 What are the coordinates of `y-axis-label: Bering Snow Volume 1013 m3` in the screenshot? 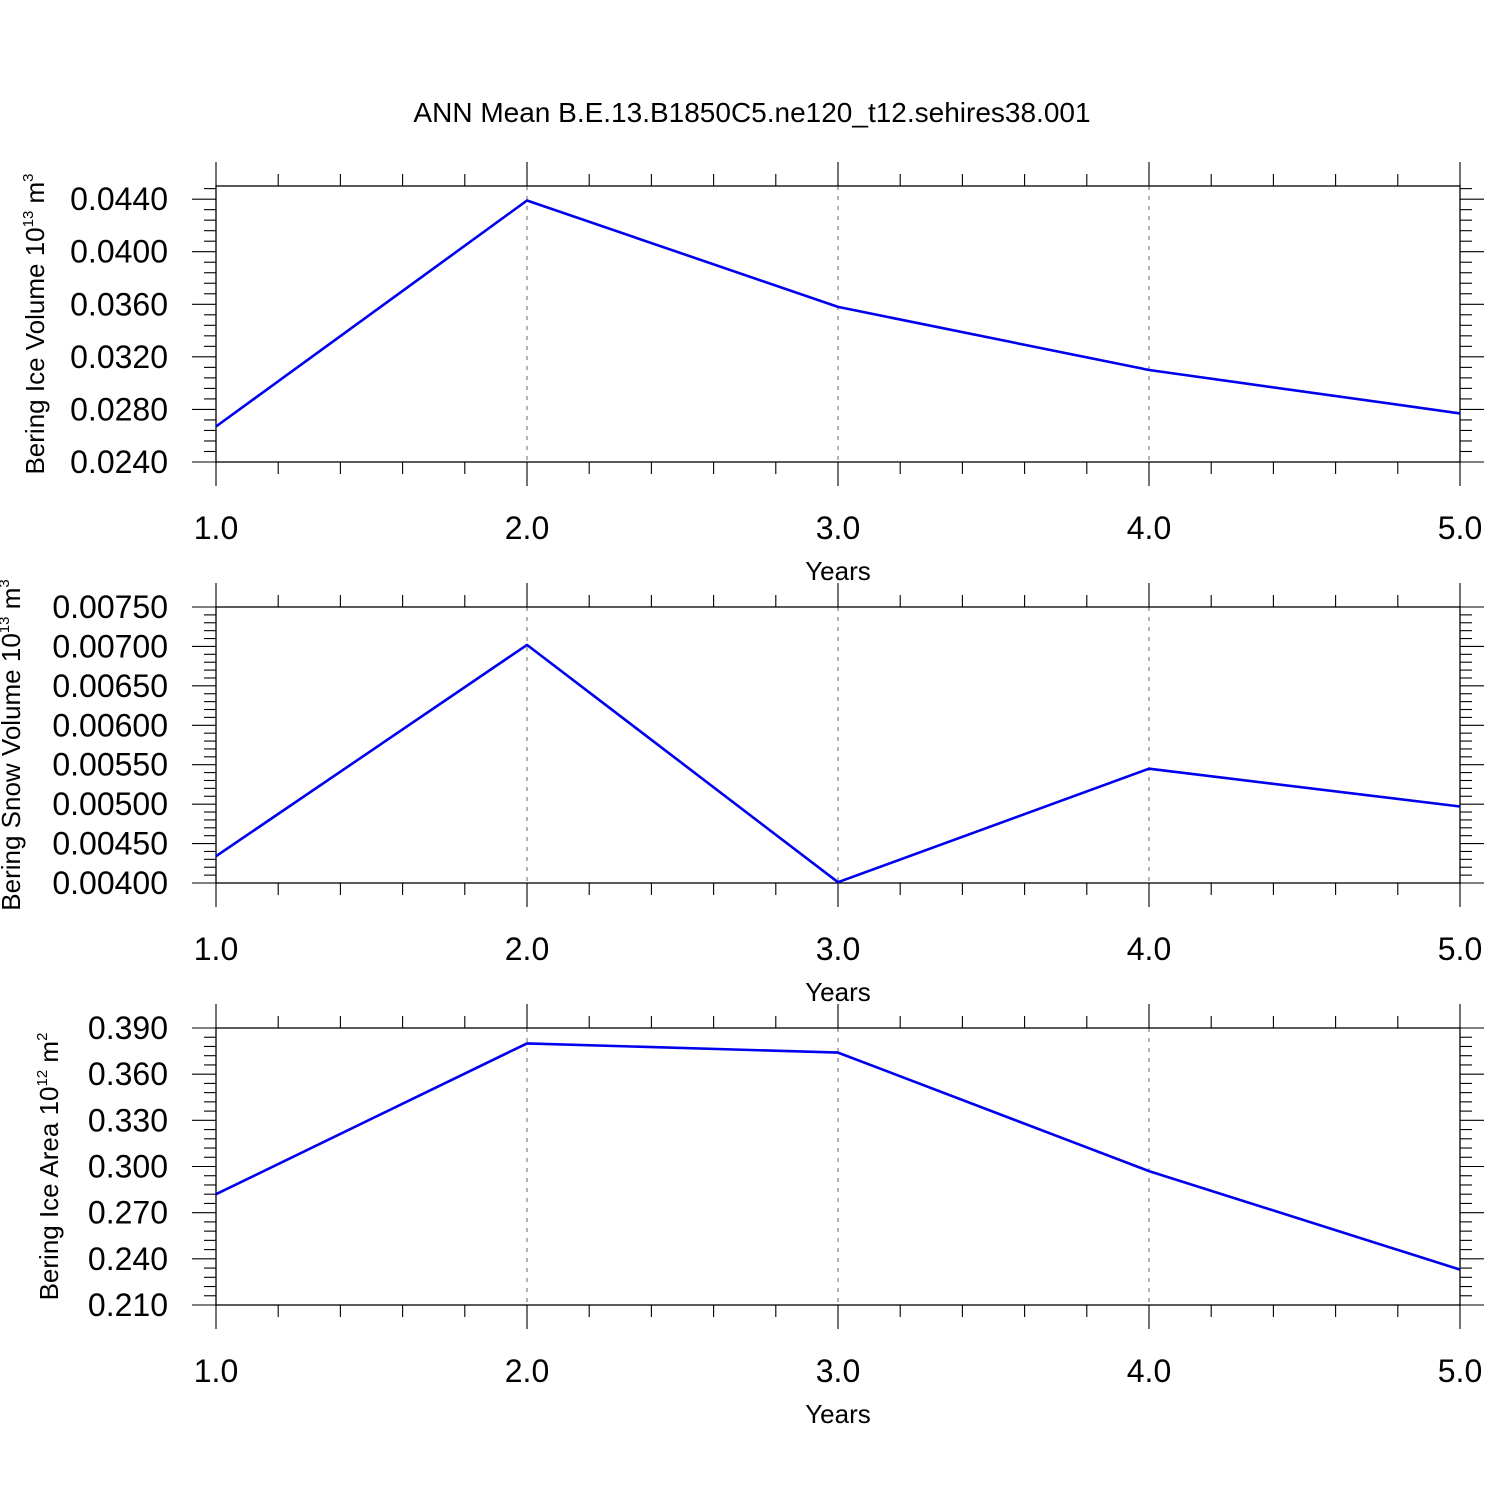 It's located at (13, 744).